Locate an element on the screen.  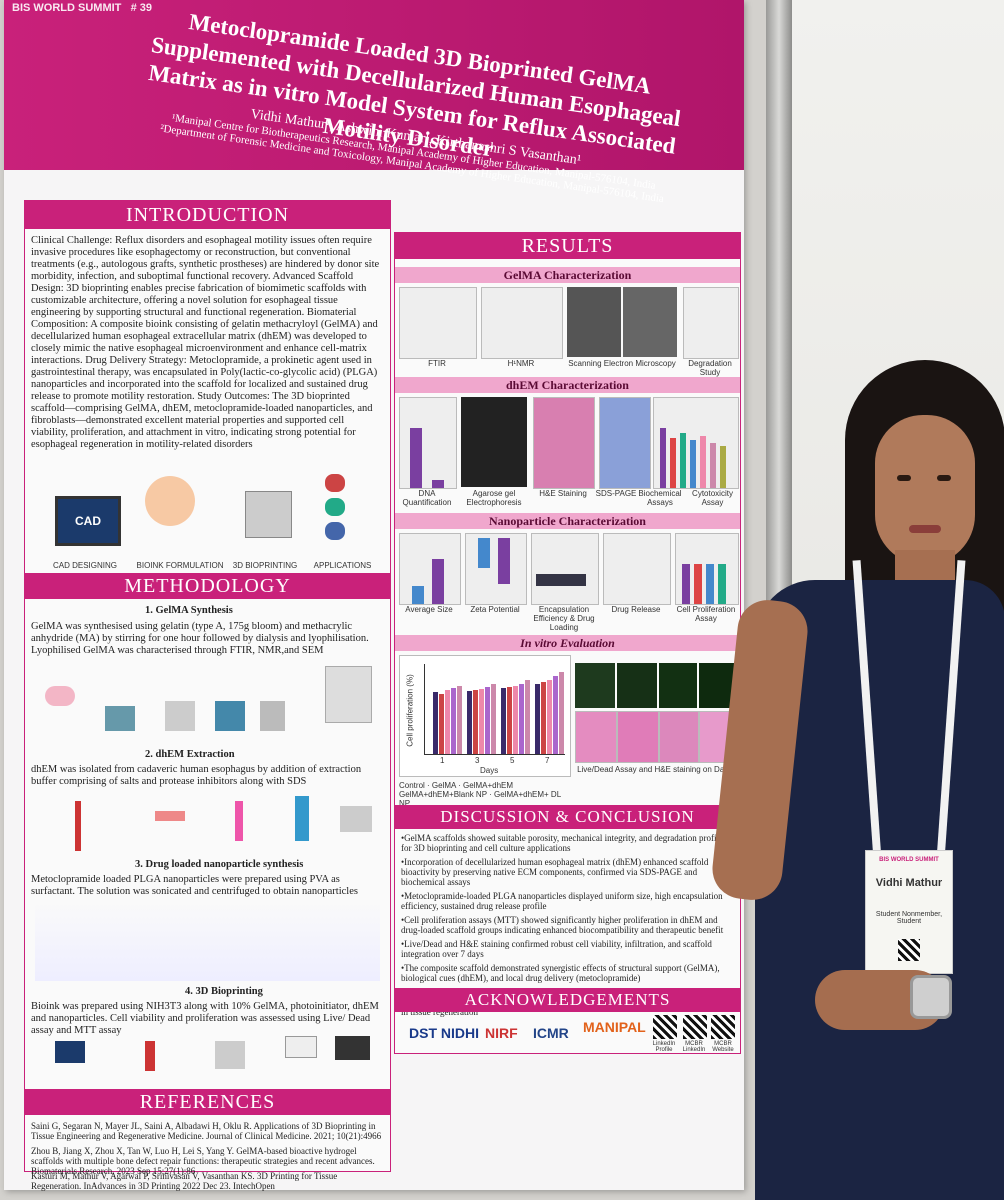
drug-release-chart is located at coordinates (637, 569).